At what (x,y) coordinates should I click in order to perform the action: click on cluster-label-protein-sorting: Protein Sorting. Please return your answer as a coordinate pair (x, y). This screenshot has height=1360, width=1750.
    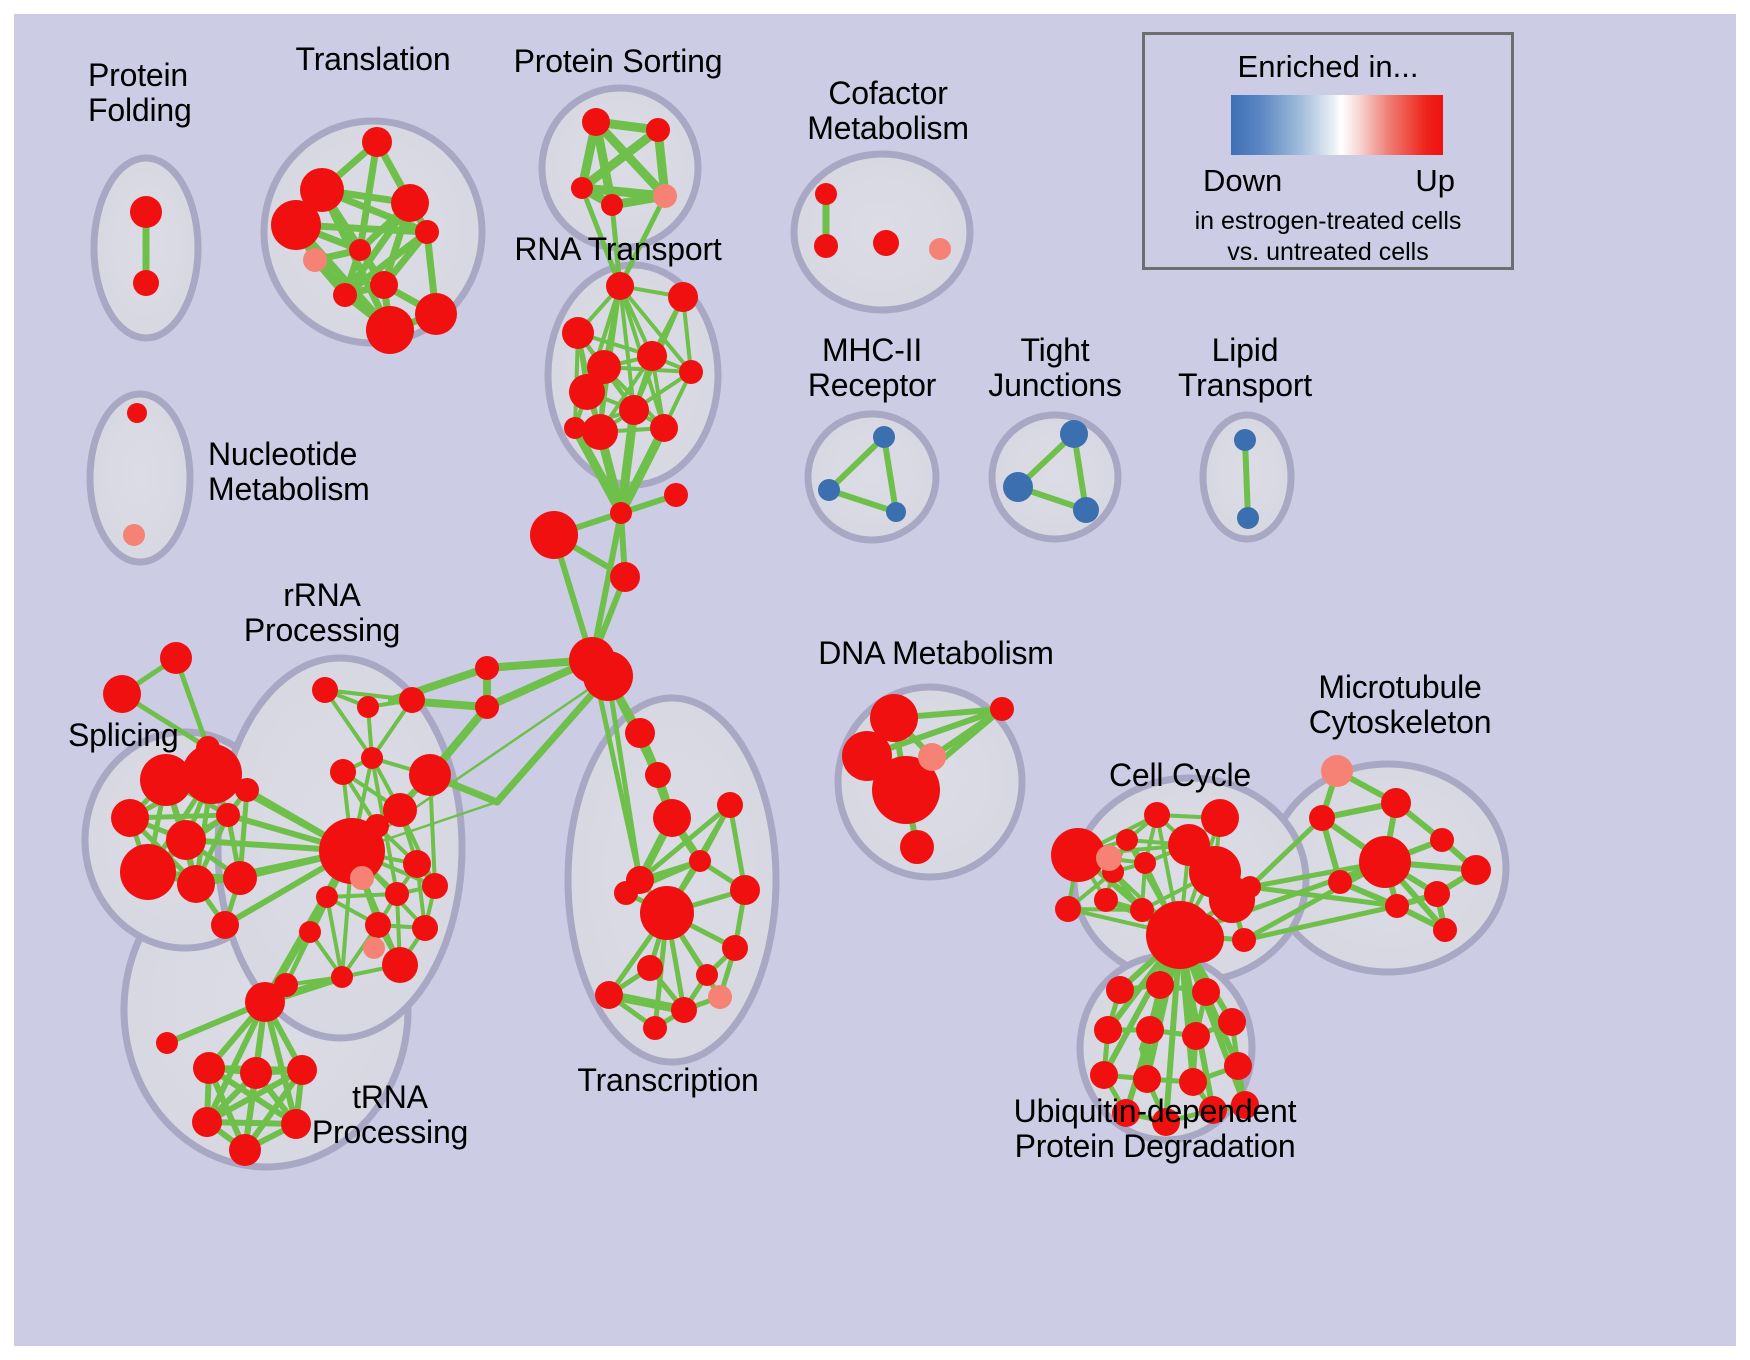
    Looking at the image, I should click on (618, 61).